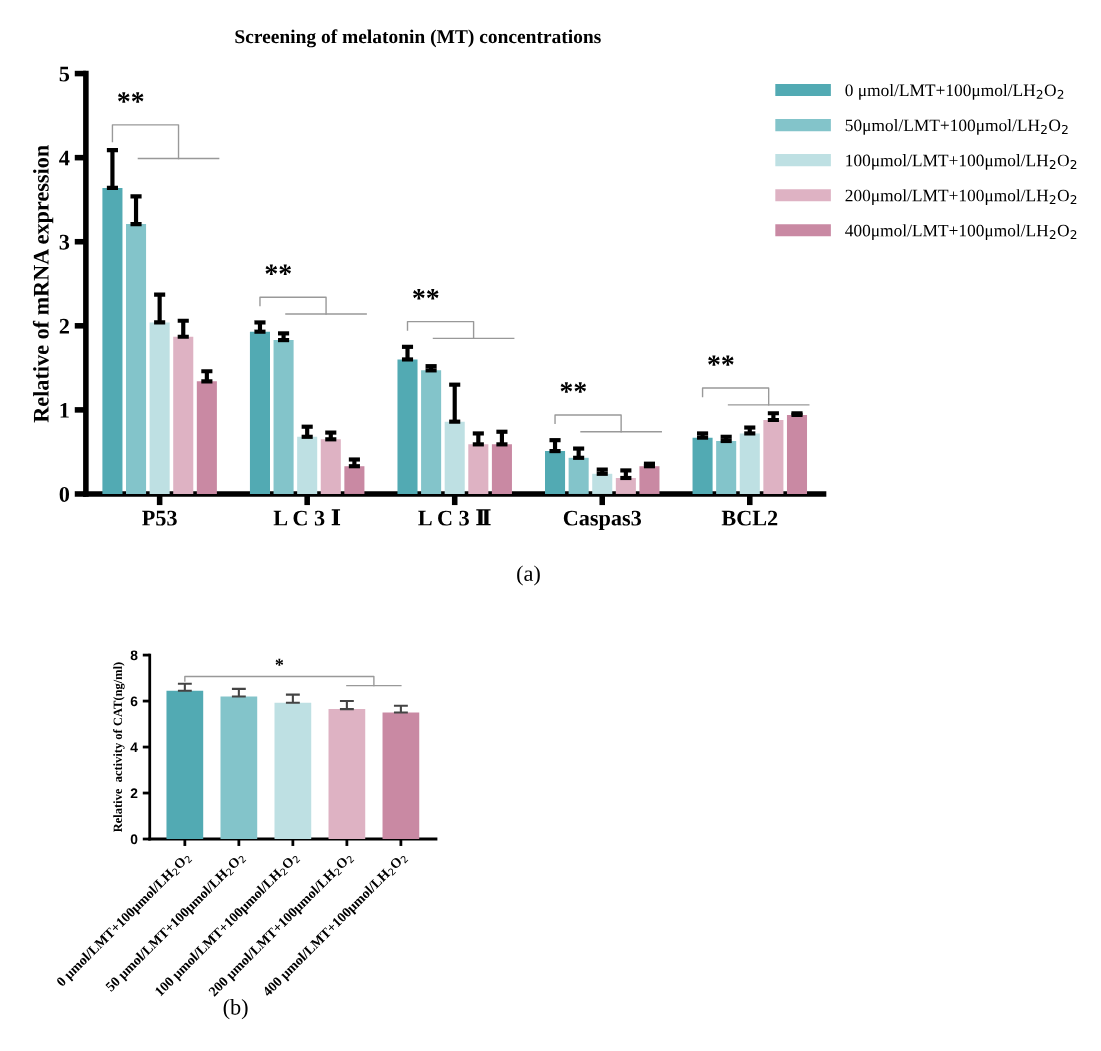  Describe the element at coordinates (954, 91) in the screenshot. I see `legend-label: 0 μmol/LMT+100μmol/LH$_{2}$O$_{2}$` at that location.